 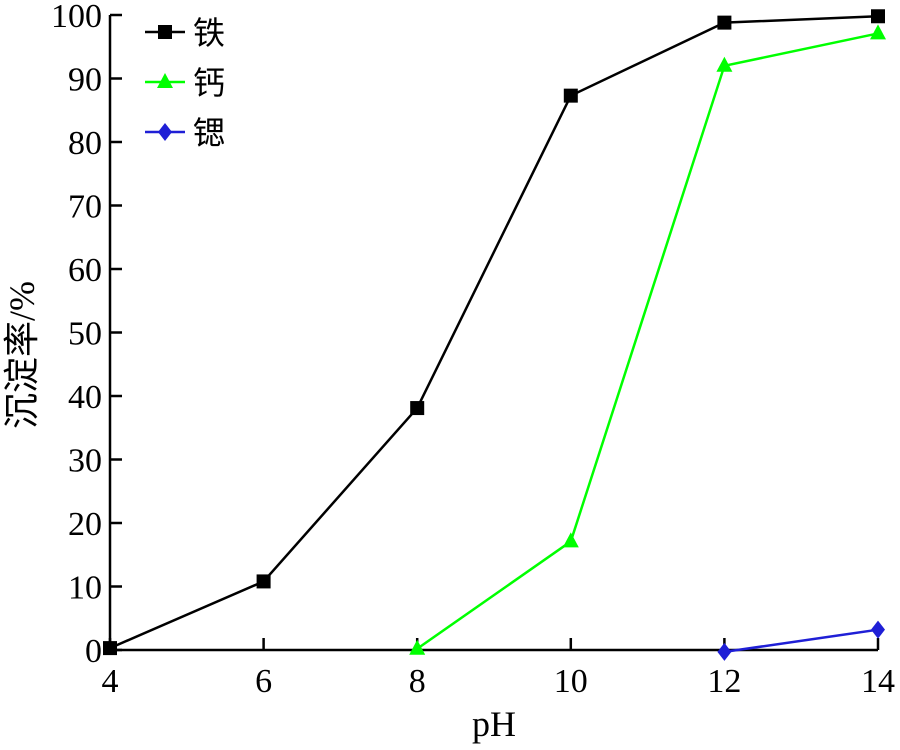 What do you see at coordinates (878, 681) in the screenshot?
I see `x-tick-label-14: 14` at bounding box center [878, 681].